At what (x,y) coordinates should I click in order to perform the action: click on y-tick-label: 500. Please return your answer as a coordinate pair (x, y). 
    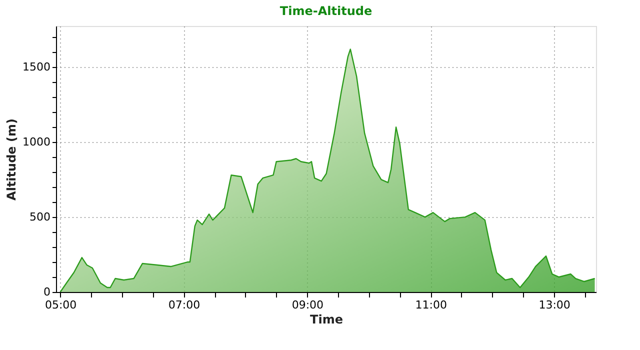
    Looking at the image, I should click on (40, 217).